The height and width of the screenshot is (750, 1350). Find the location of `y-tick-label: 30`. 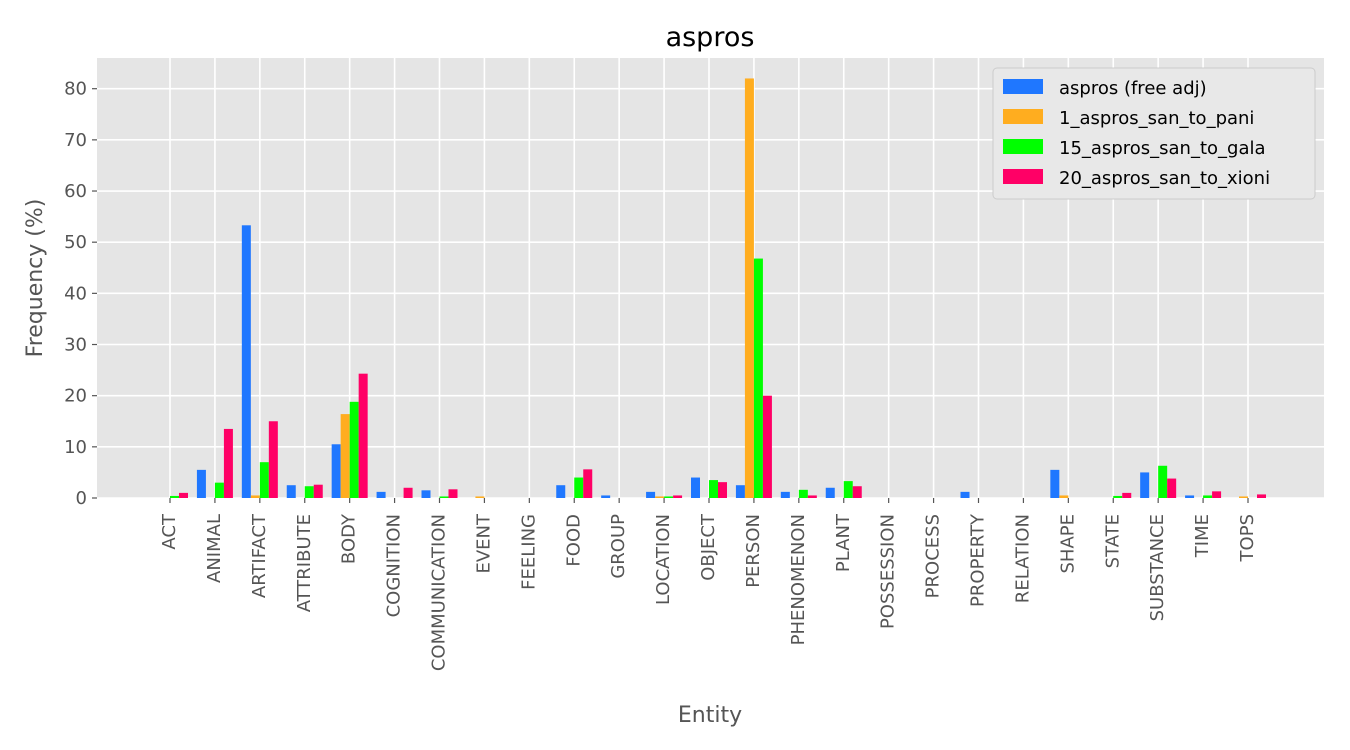

y-tick-label: 30 is located at coordinates (75, 345).